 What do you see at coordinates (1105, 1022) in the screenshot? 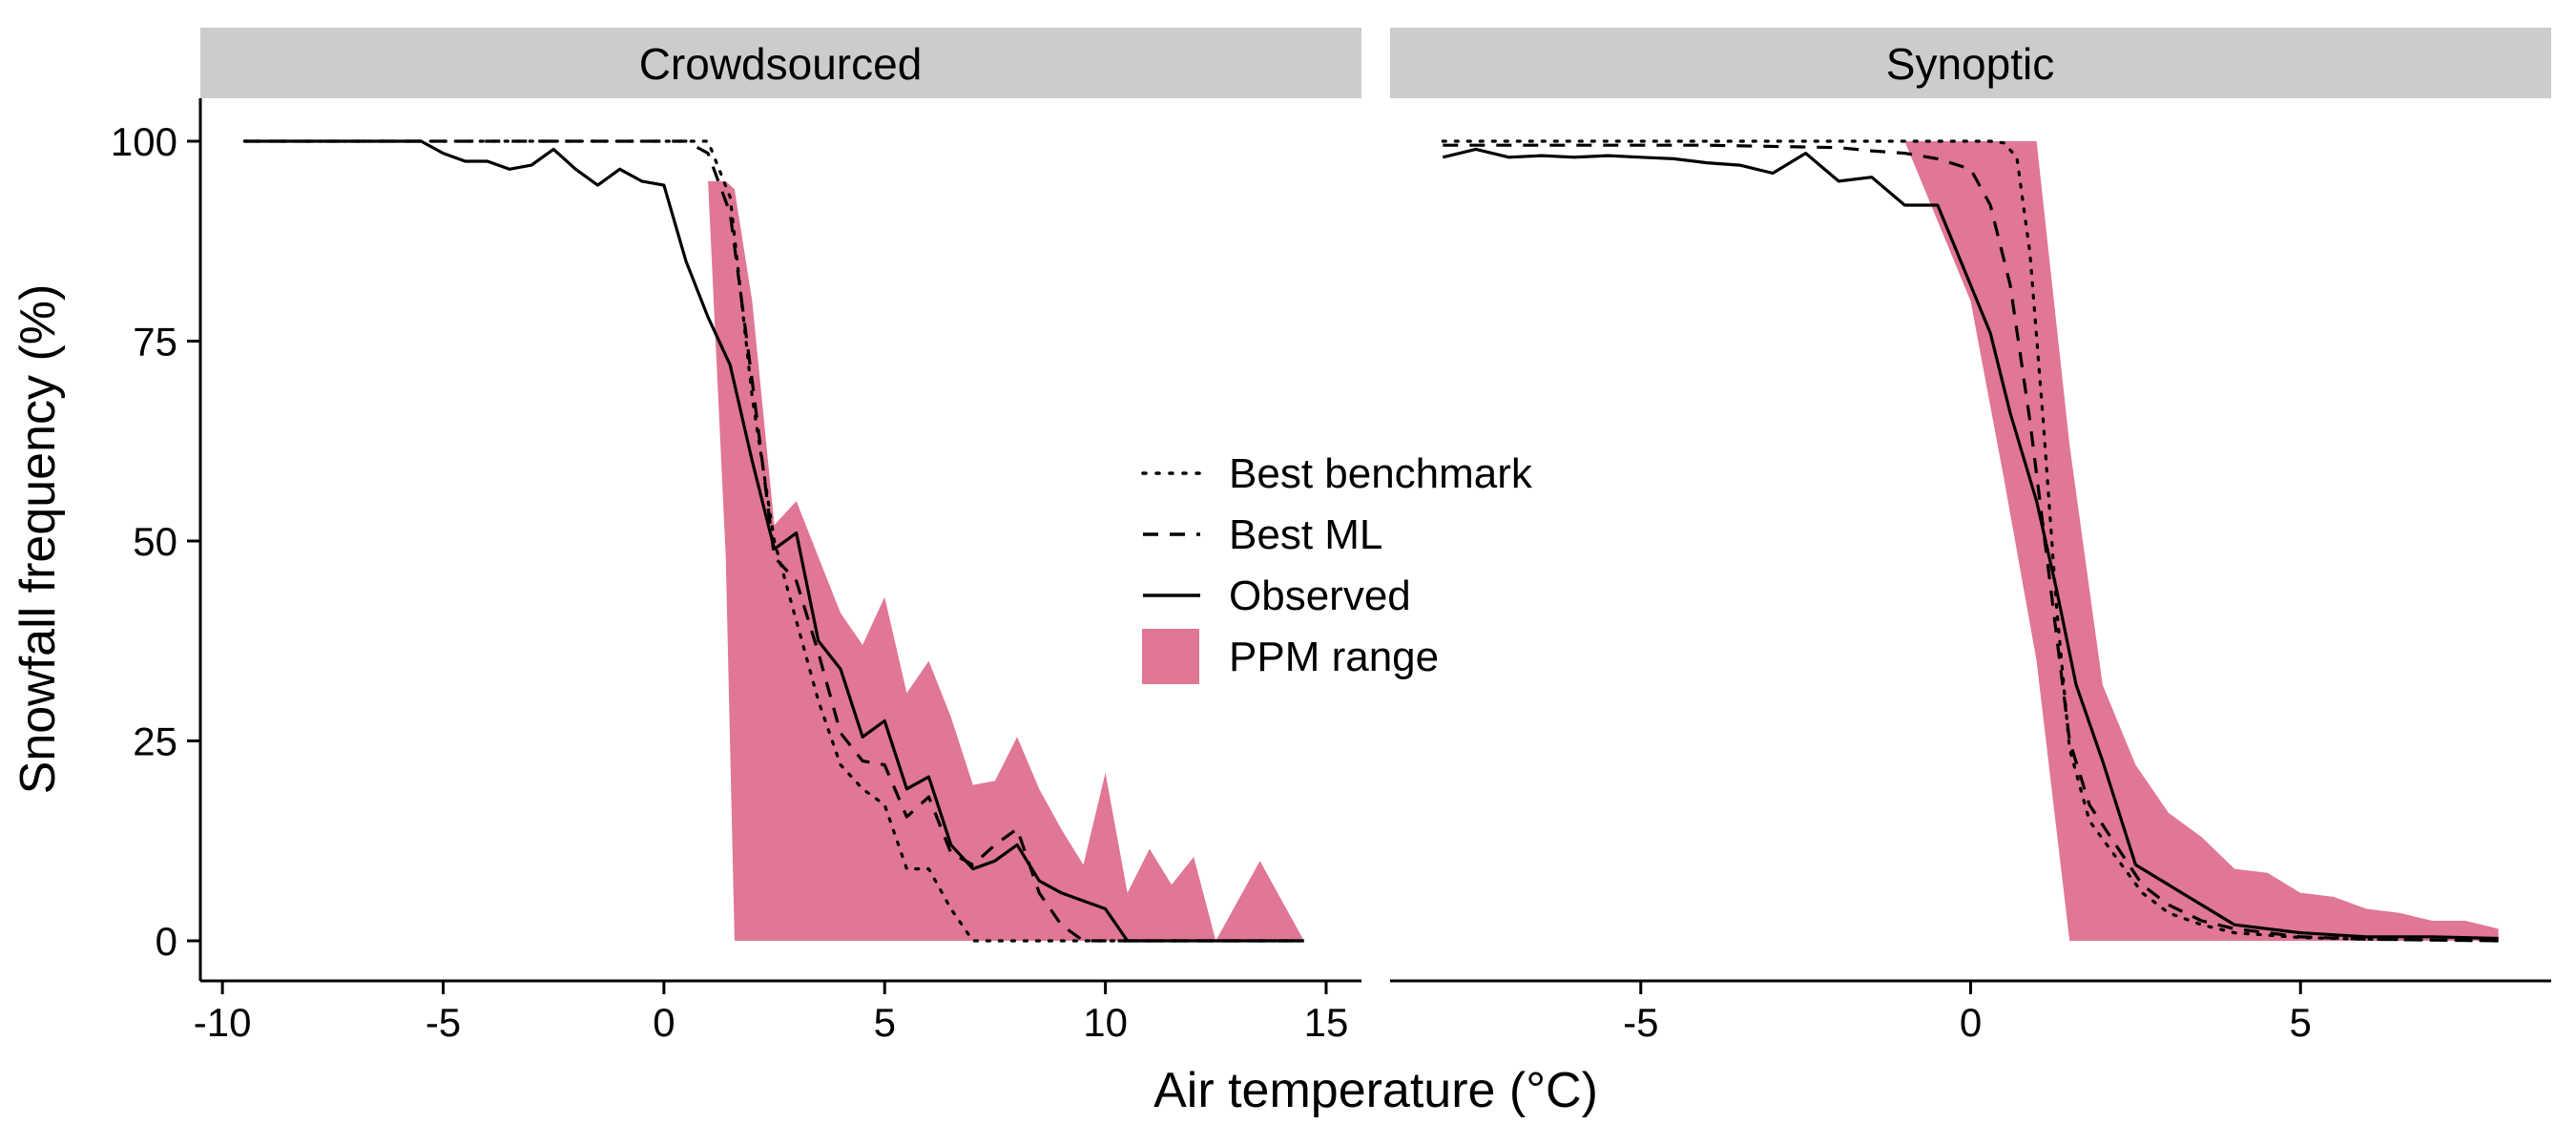
I see `x-tick-label-crowdsourced: 10` at bounding box center [1105, 1022].